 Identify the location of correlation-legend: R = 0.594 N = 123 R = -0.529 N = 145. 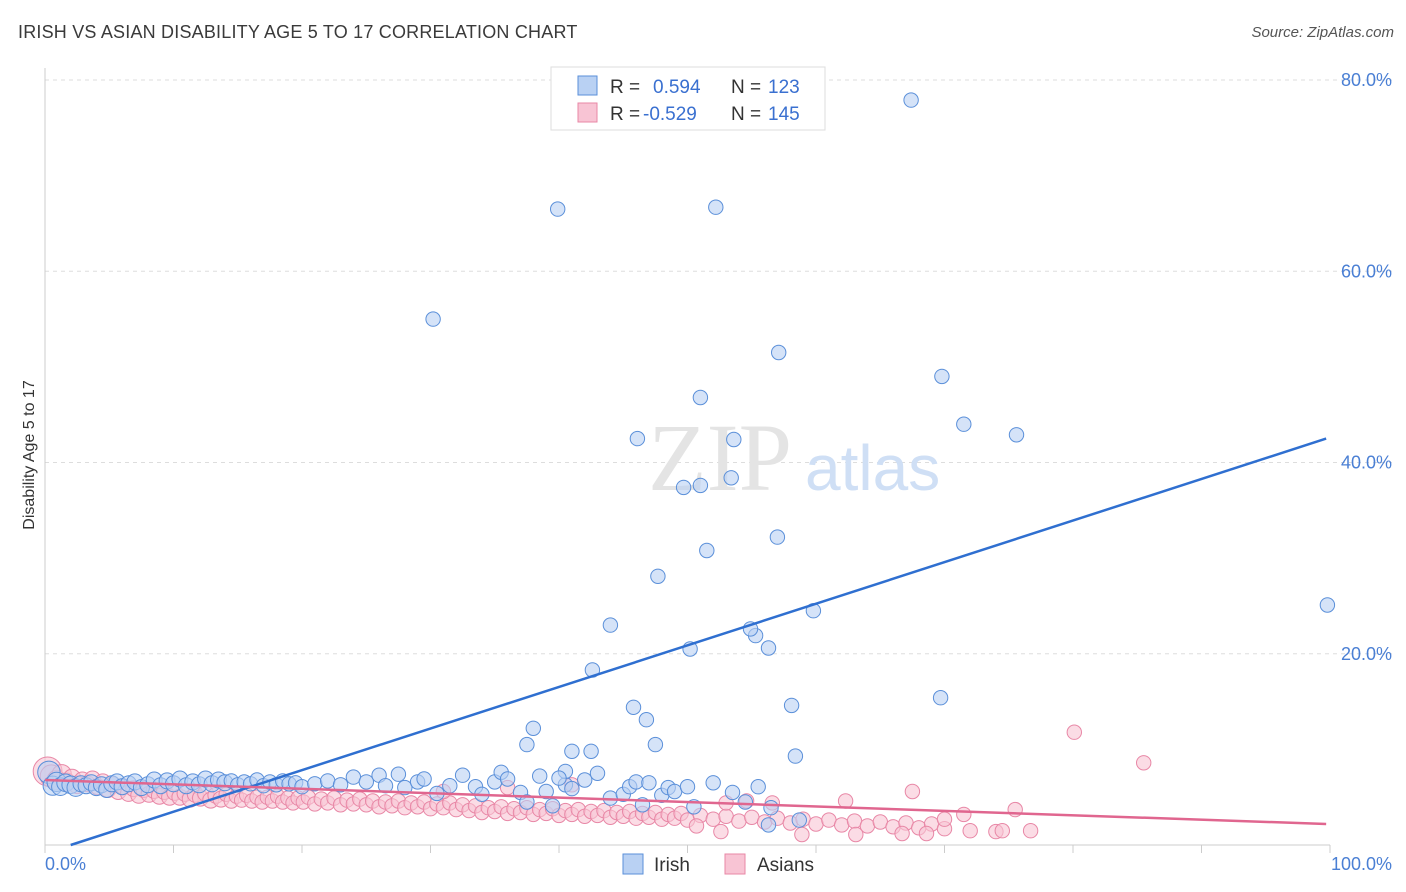
(688, 98).